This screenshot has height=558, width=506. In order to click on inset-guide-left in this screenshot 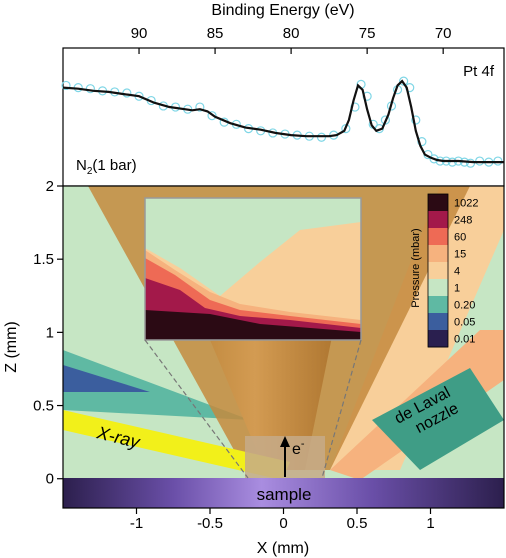, I will do `click(196, 409)`.